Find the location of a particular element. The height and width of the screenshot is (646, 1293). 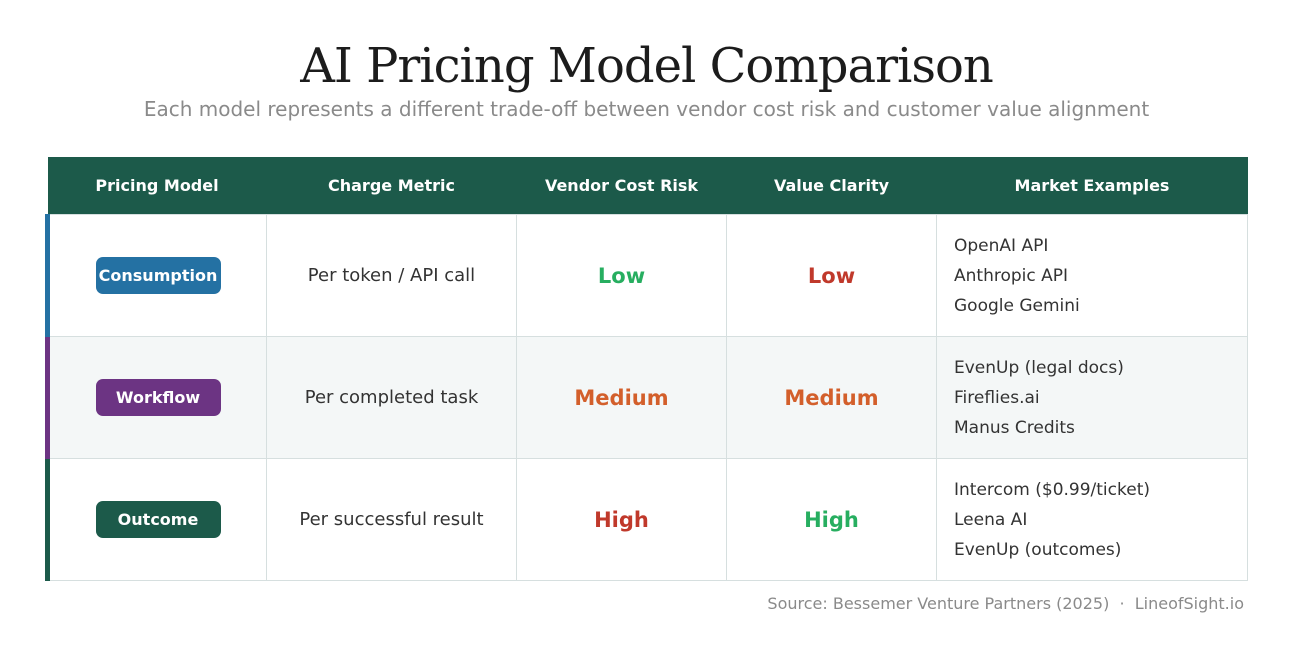

clarity-level: Medium is located at coordinates (831, 397).